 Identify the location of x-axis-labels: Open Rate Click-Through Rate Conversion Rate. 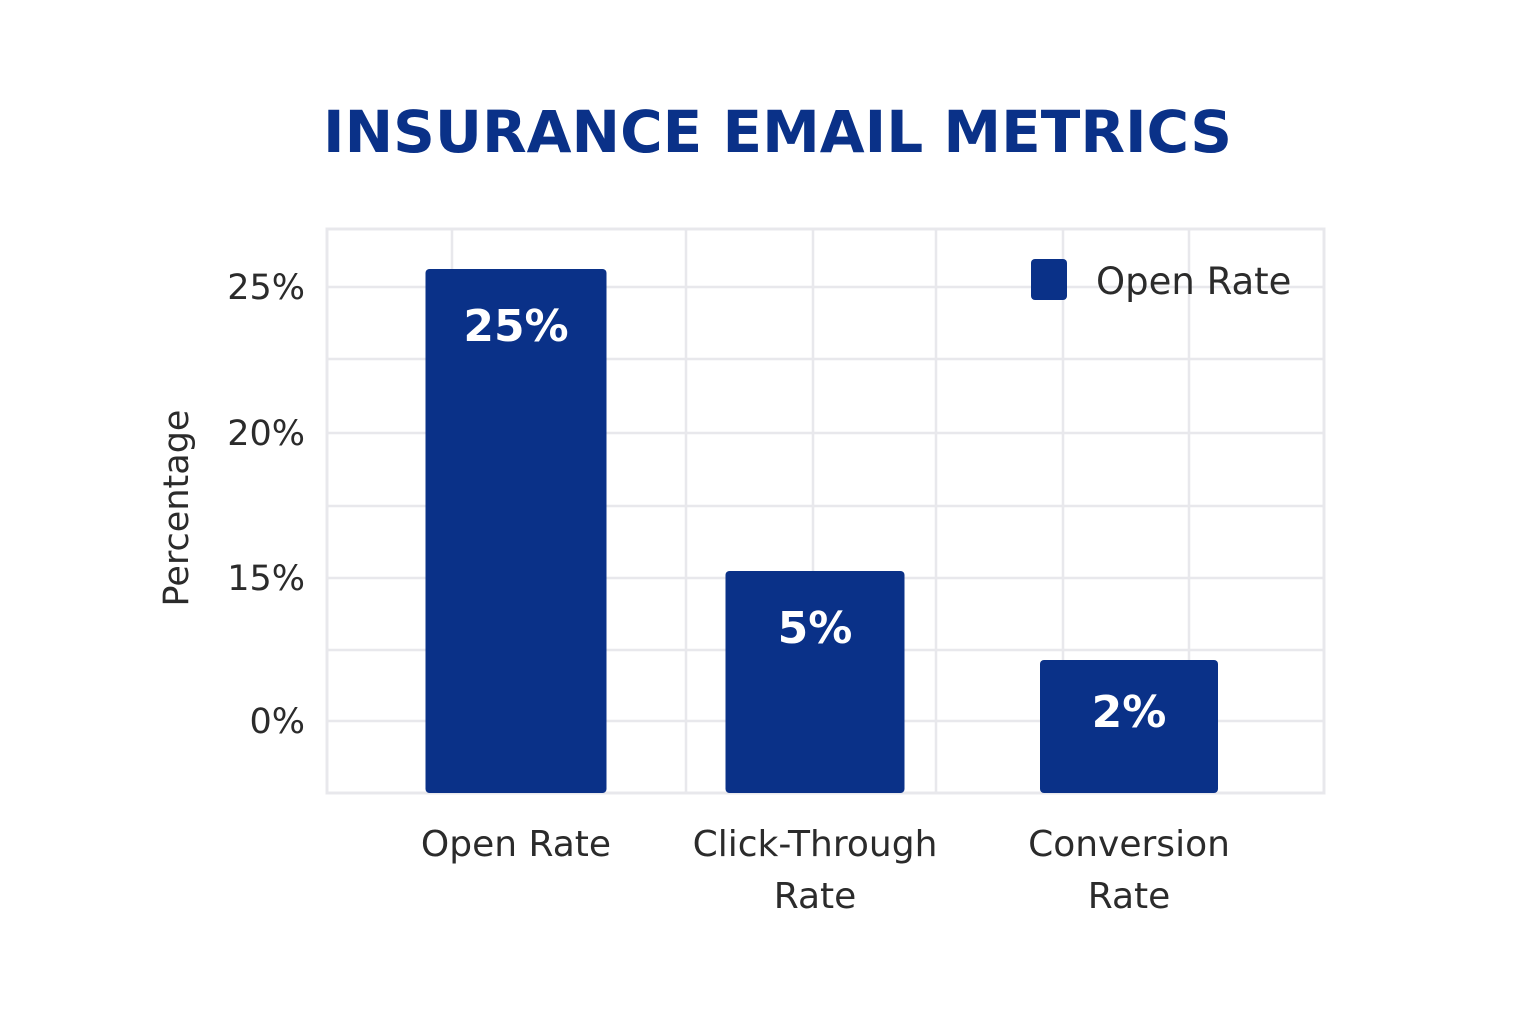
(825, 870).